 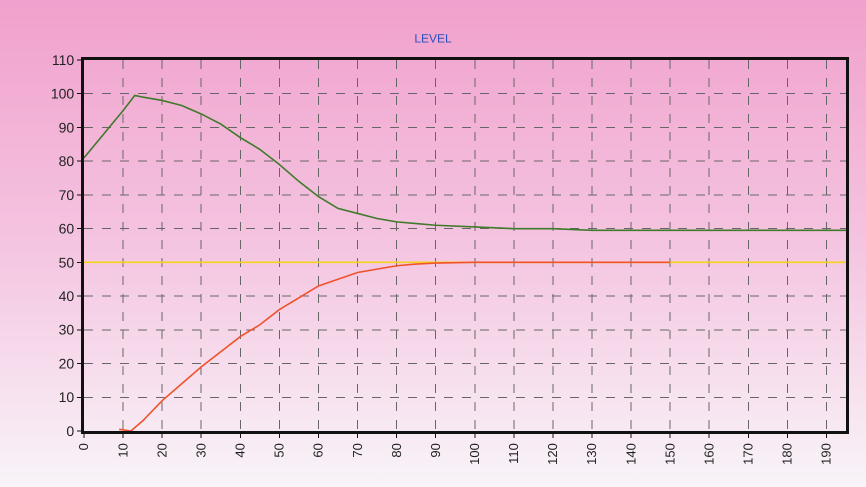 What do you see at coordinates (66, 228) in the screenshot?
I see `y-tick-label: 60` at bounding box center [66, 228].